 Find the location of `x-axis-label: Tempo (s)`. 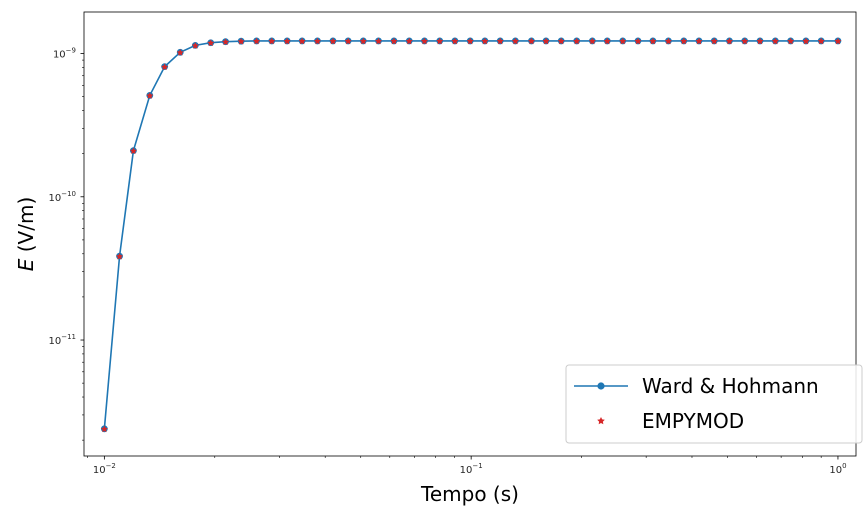

x-axis-label: Tempo (s) is located at coordinates (469, 494).